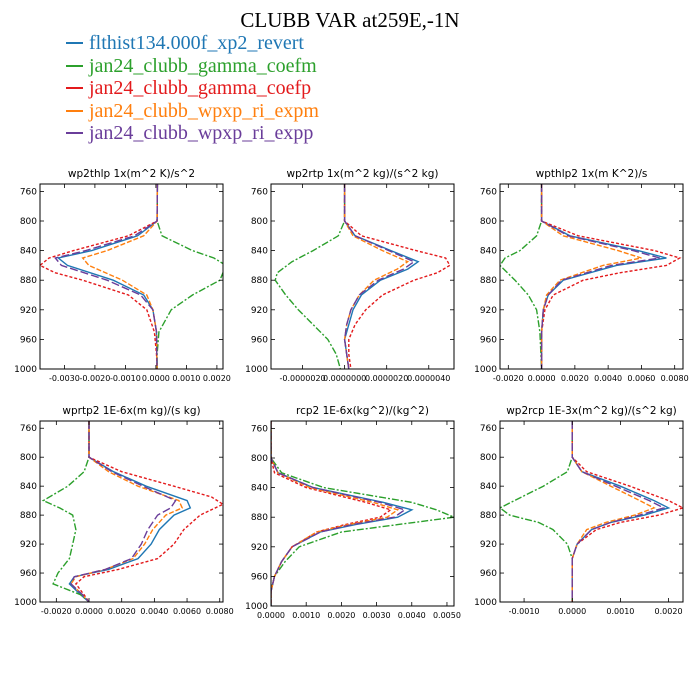 Image resolution: width=700 pixels, height=700 pixels. I want to click on panel-title: wp2rtp 1x(m^2 kg)/(s^2 kg), so click(362, 174).